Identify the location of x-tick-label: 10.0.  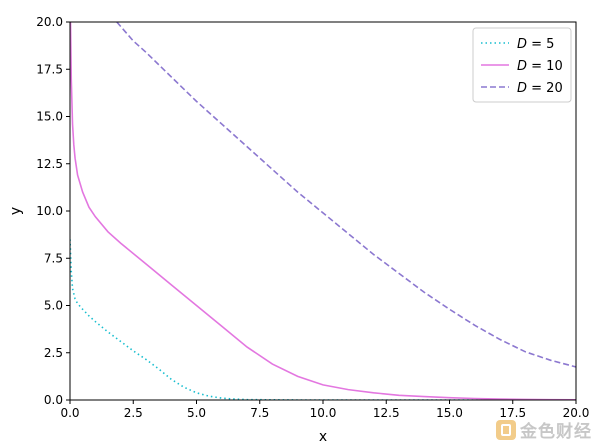
(323, 413).